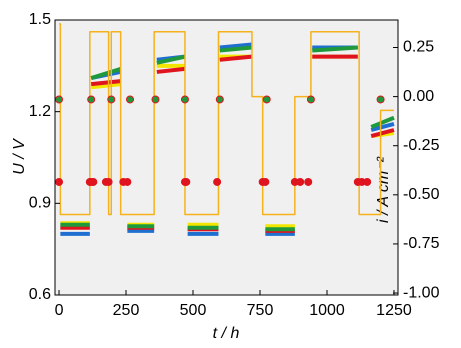 This screenshot has width=461, height=348. I want to click on x-tick-label: 1250, so click(394, 310).